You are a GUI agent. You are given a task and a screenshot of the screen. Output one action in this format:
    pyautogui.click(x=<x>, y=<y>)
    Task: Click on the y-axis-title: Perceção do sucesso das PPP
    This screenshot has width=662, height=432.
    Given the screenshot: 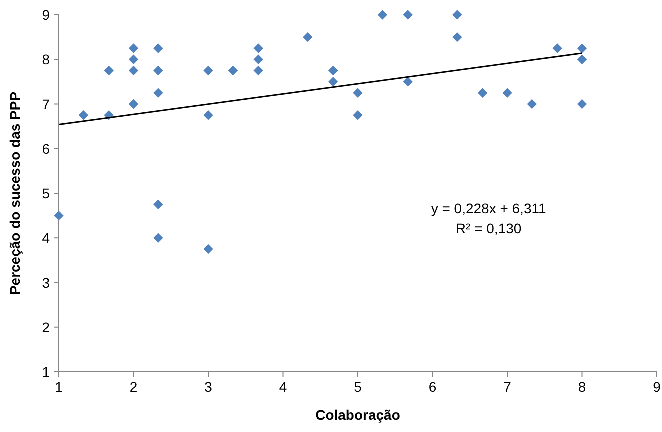 What is the action you would take?
    pyautogui.click(x=15, y=194)
    